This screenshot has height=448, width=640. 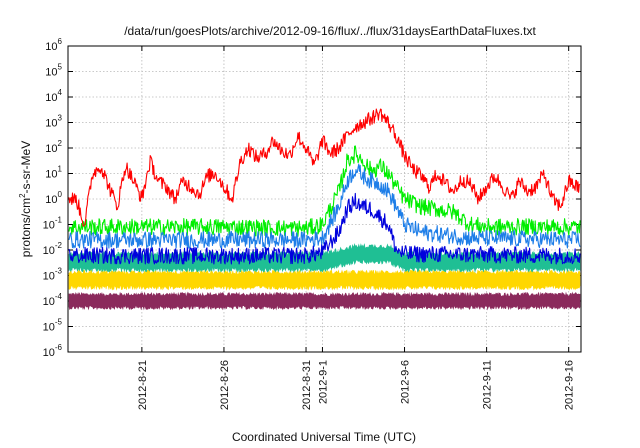 What do you see at coordinates (53, 45) in the screenshot?
I see `y-tick-label: 10⁶` at bounding box center [53, 45].